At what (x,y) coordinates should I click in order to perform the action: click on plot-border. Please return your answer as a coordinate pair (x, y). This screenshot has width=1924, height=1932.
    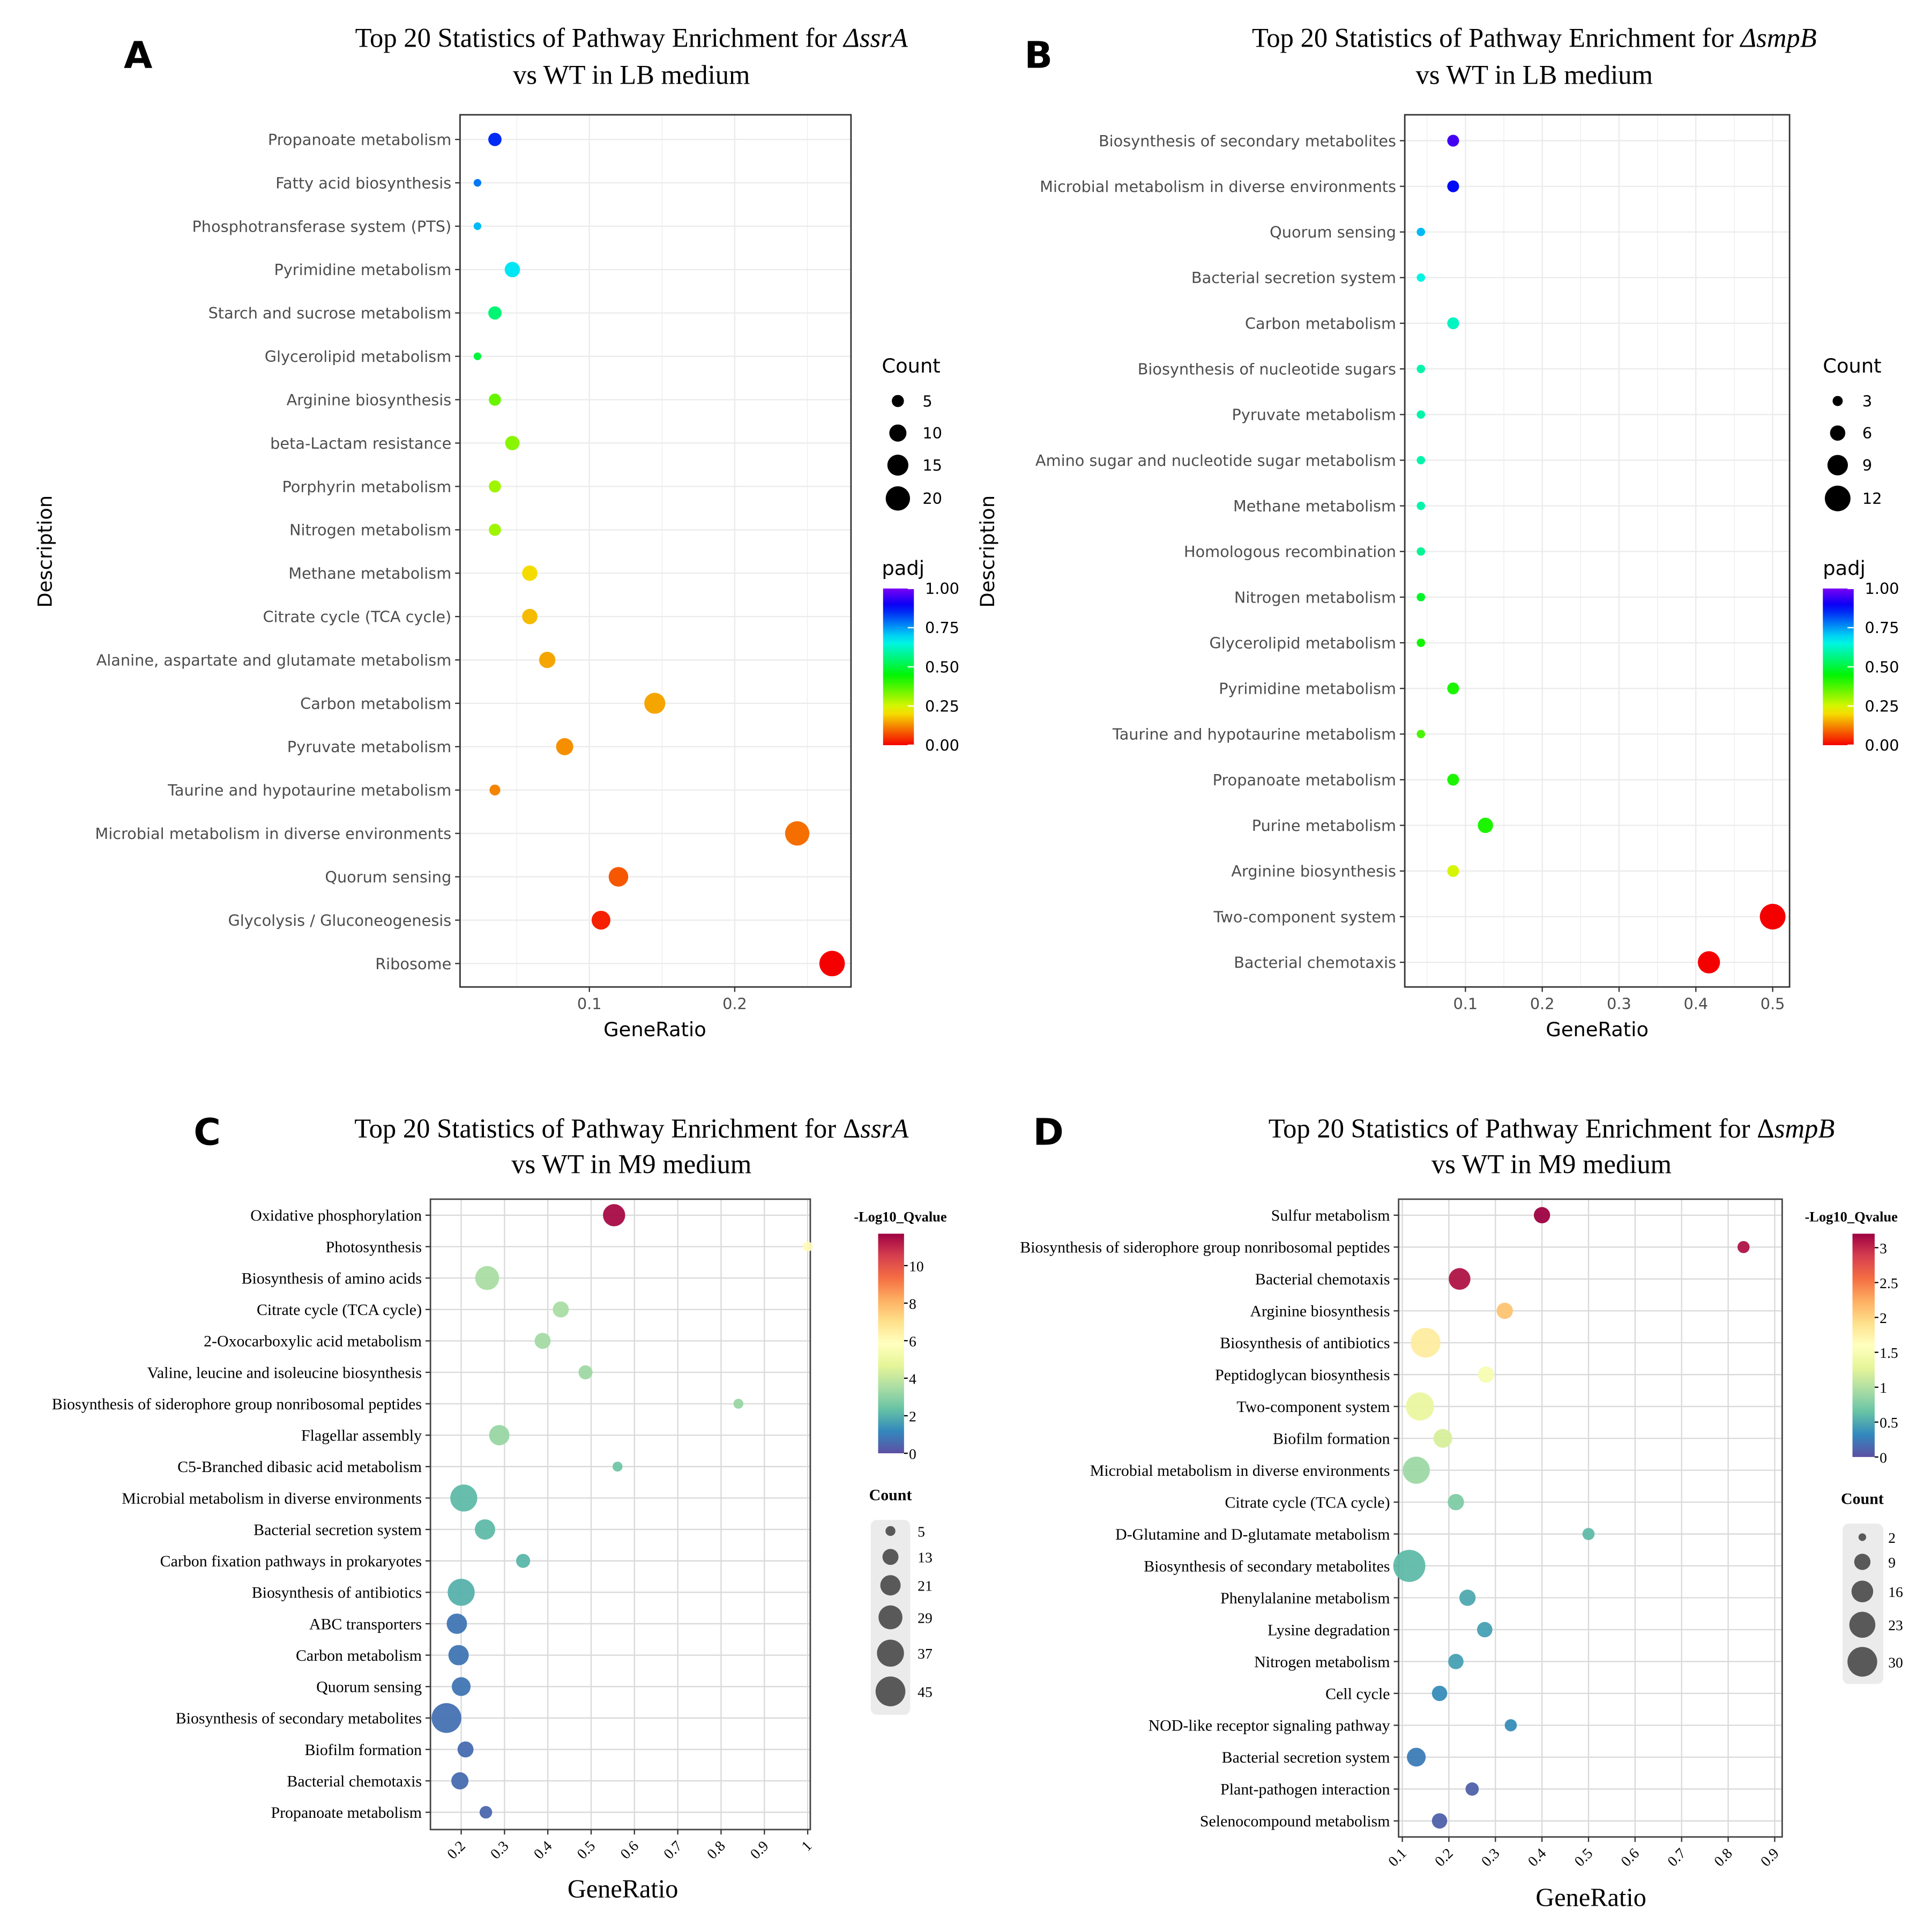
    Looking at the image, I should click on (1590, 1518).